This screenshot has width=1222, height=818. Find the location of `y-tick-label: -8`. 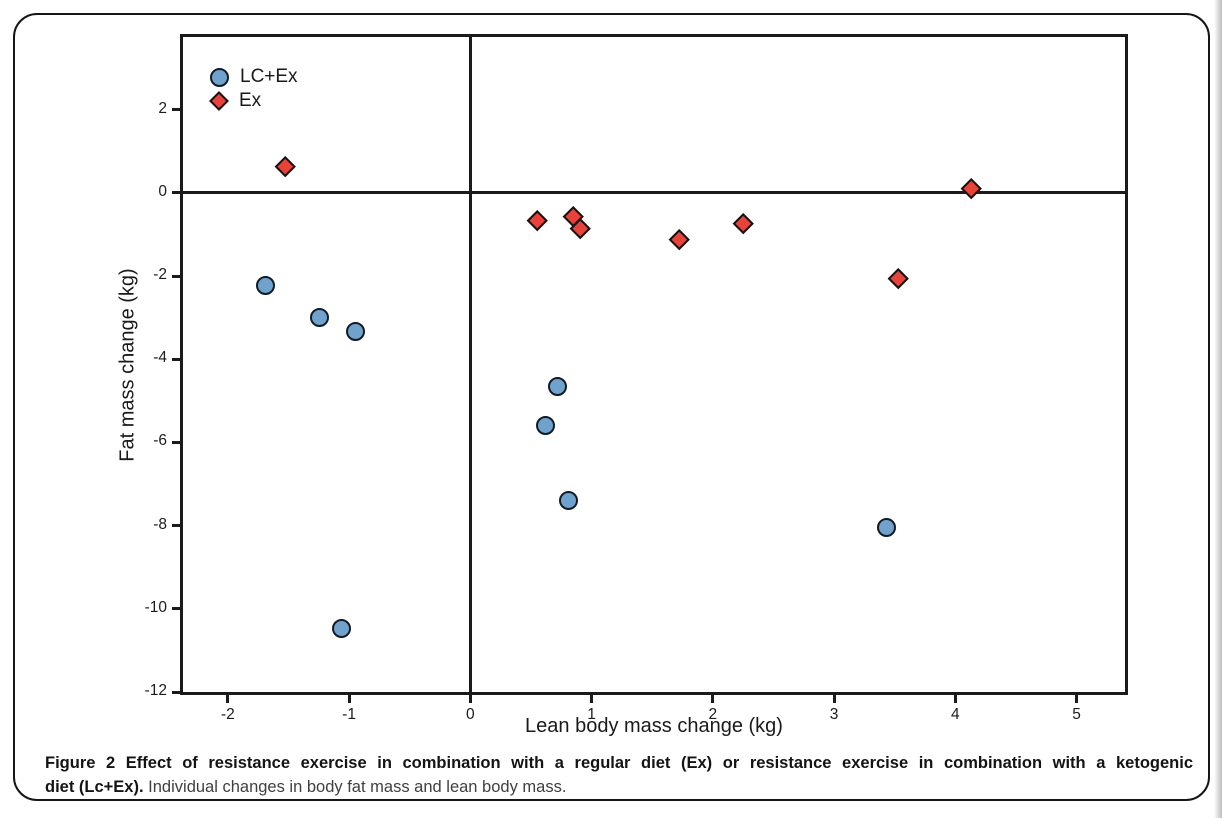

y-tick-label: -8 is located at coordinates (160, 524).